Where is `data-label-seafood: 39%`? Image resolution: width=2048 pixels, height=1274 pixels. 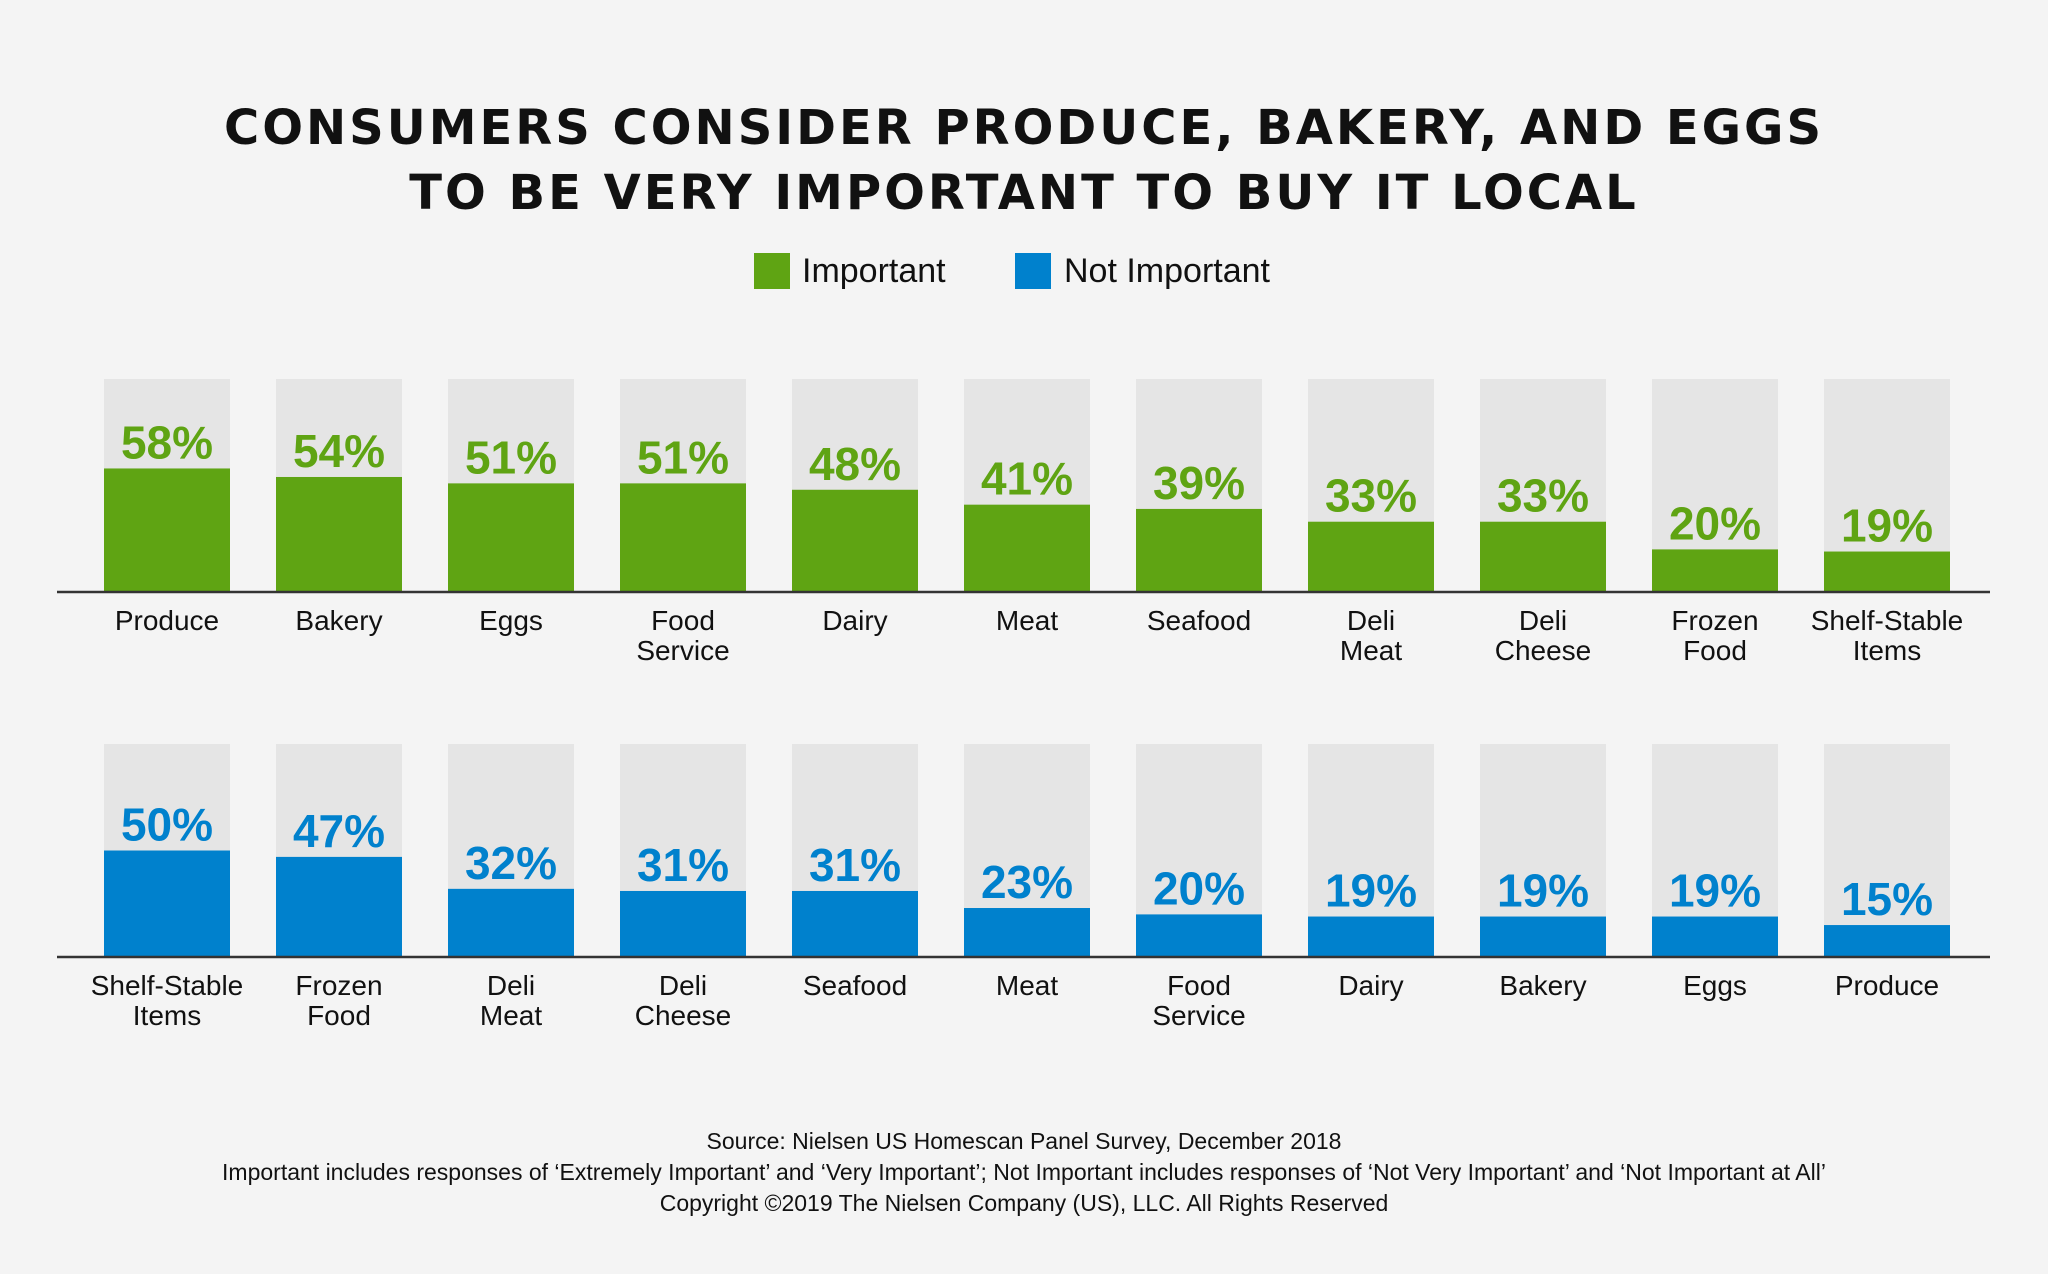 data-label-seafood: 39% is located at coordinates (1199, 483).